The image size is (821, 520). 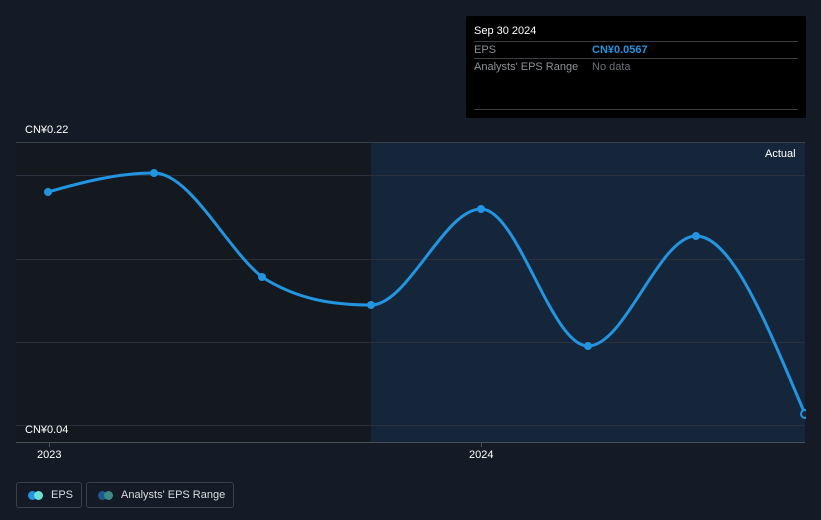 I want to click on y-axis-bottom-label: CN¥0.04, so click(x=47, y=430).